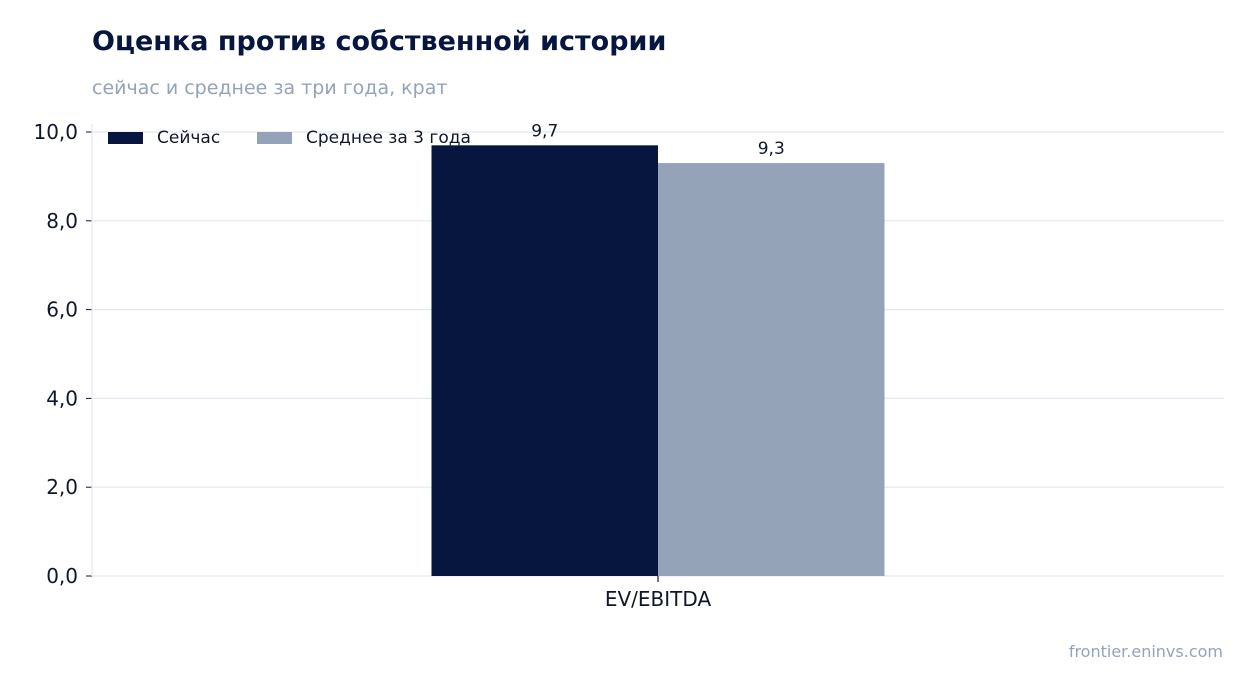 Image resolution: width=1254 pixels, height=693 pixels. Describe the element at coordinates (379, 41) in the screenshot. I see `chart-title: Оценка против собственной истории` at that location.